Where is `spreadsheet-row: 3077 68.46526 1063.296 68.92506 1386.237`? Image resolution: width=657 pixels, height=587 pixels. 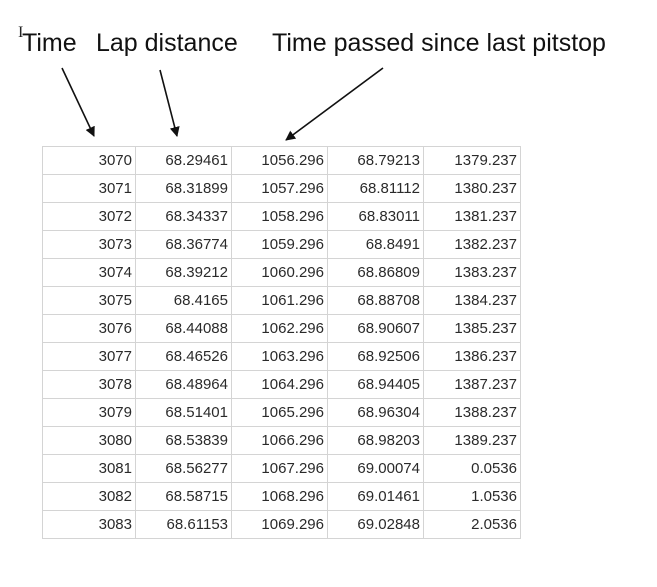 spreadsheet-row: 3077 68.46526 1063.296 68.92506 1386.237 is located at coordinates (281, 356).